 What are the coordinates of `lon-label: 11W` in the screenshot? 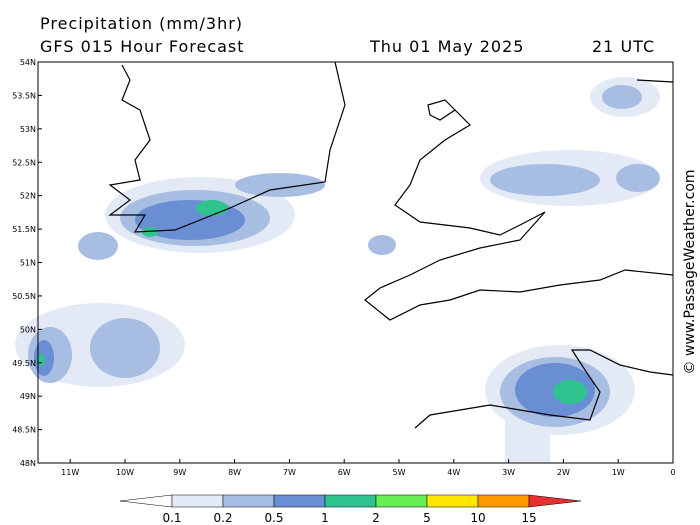 It's located at (70, 472).